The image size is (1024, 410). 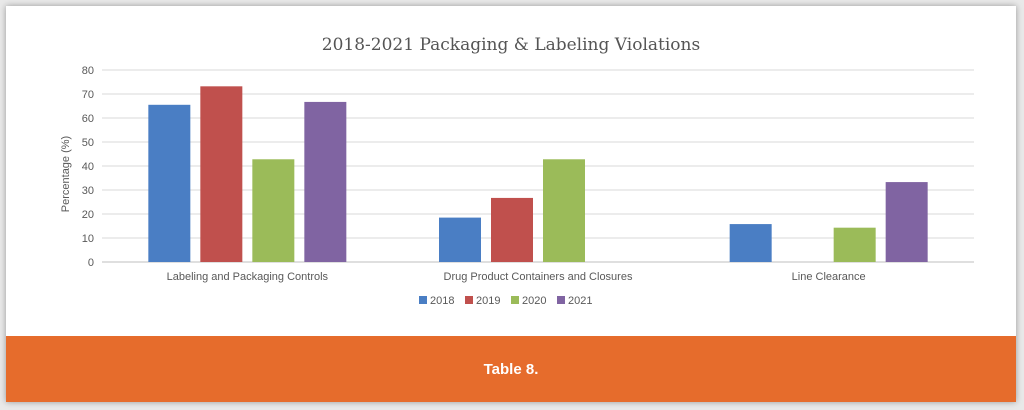 I want to click on y-tick-label: 20, so click(x=88, y=215).